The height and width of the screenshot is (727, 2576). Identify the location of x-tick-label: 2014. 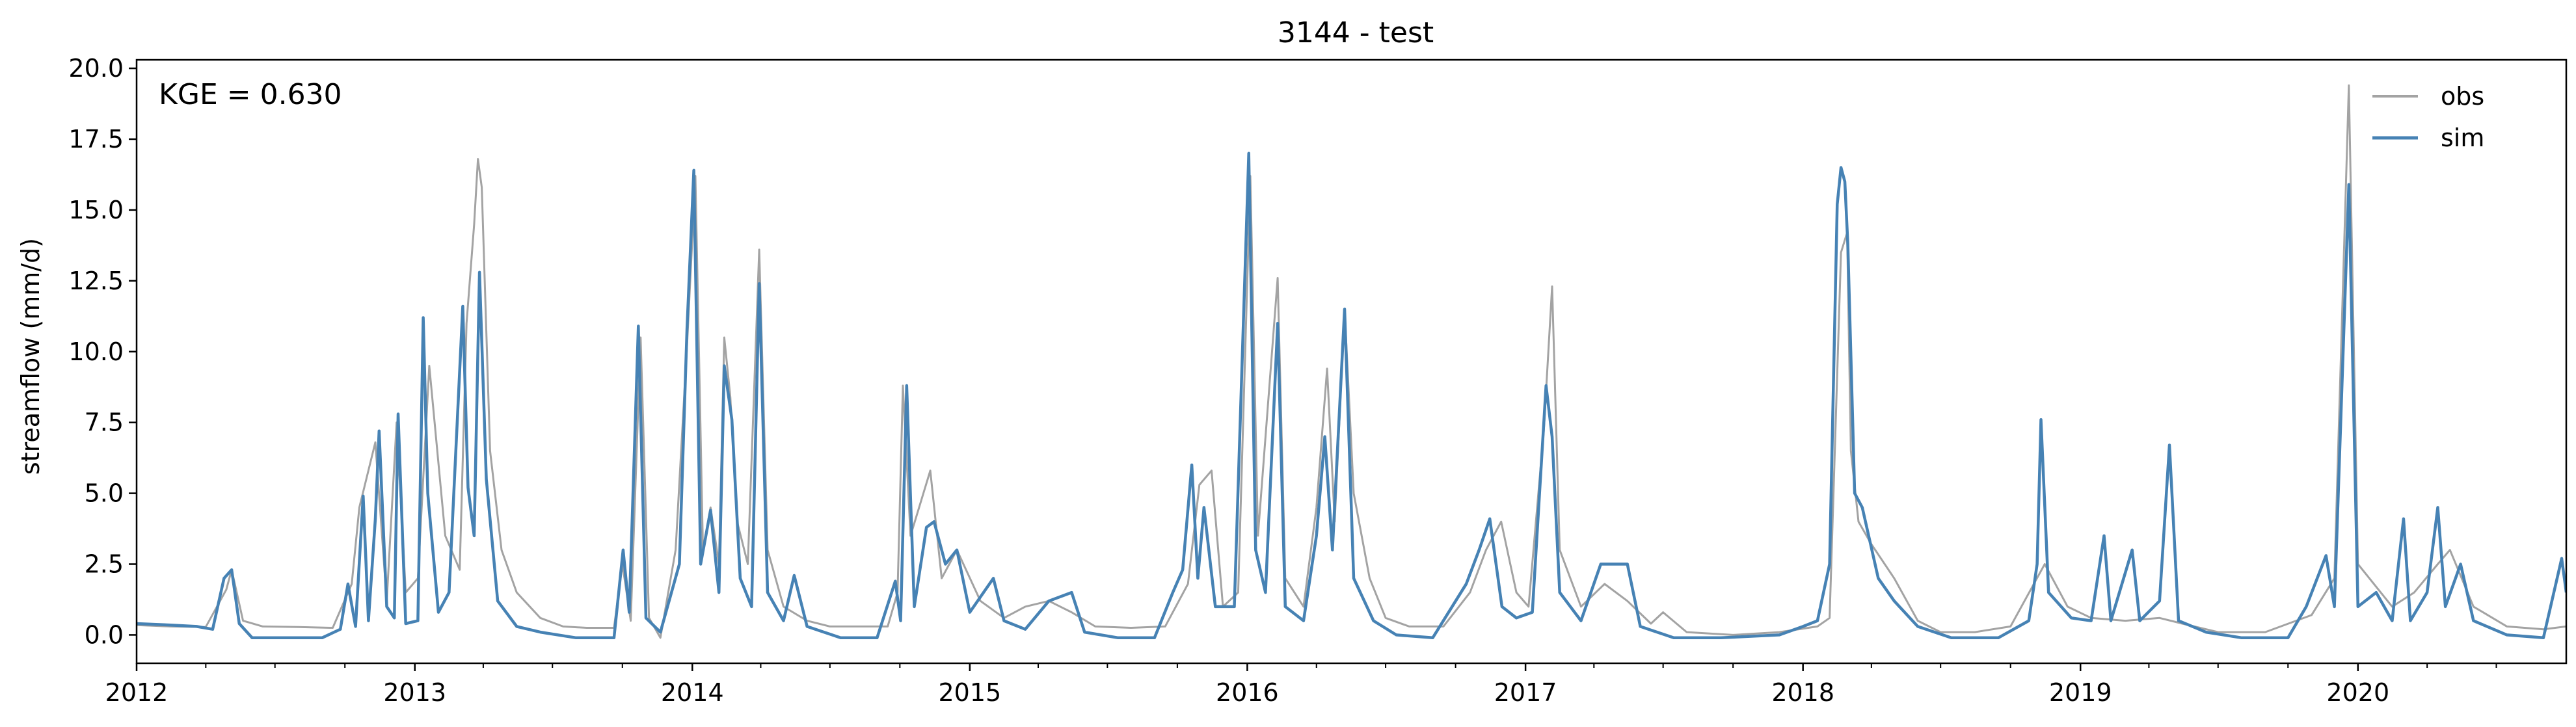
(692, 692).